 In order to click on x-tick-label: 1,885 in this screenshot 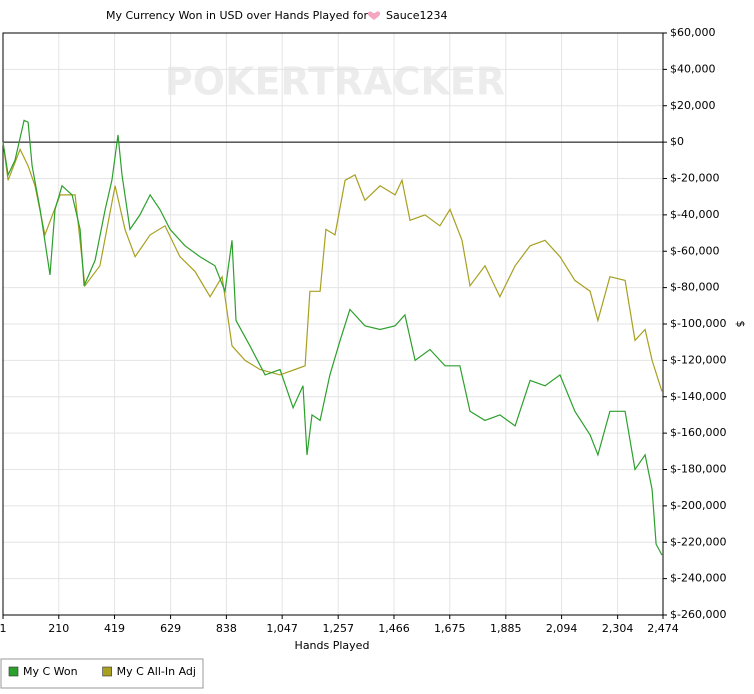, I will do `click(506, 628)`.